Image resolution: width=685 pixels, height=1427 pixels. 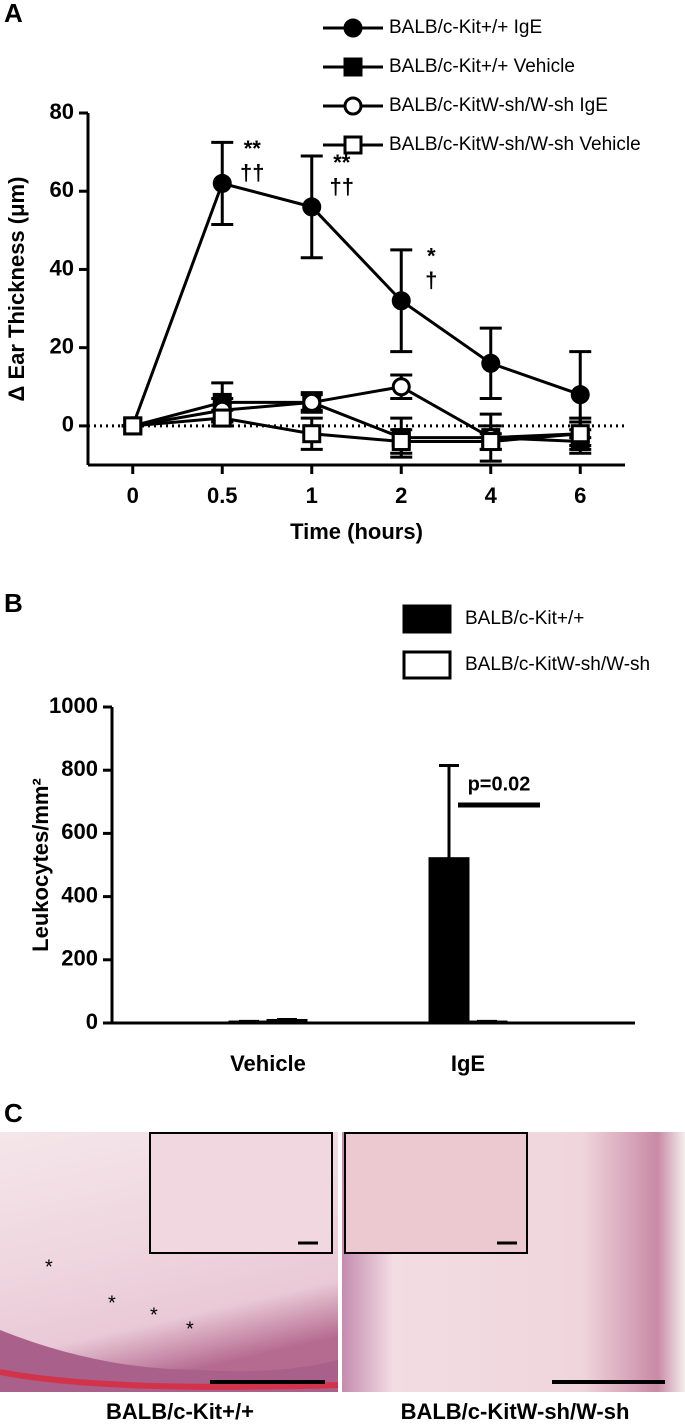 I want to click on legend-label: BALB/c-Kit+/+ IgE, so click(x=465, y=27).